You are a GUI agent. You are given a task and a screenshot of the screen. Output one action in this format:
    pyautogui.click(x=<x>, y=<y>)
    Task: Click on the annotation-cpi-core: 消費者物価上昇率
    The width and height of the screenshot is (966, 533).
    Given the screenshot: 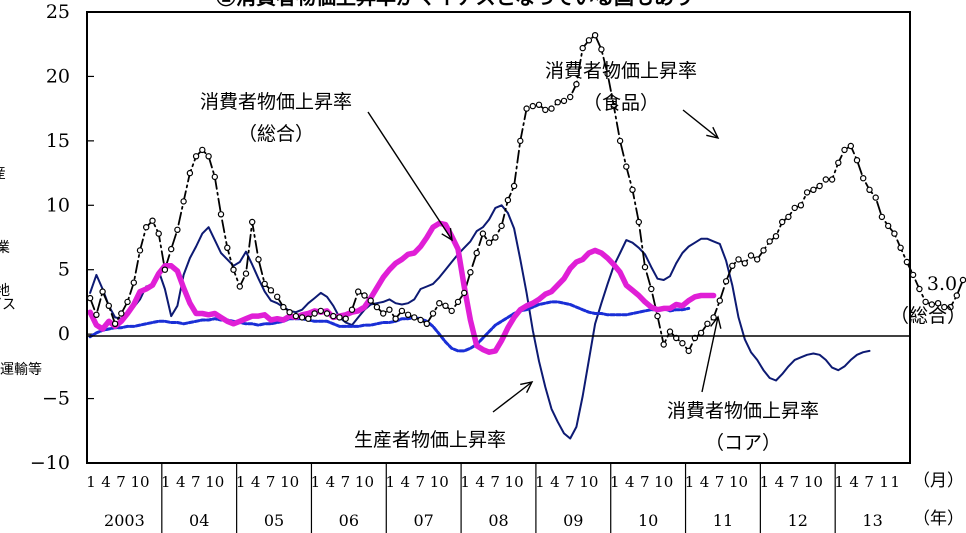 What is the action you would take?
    pyautogui.click(x=743, y=411)
    